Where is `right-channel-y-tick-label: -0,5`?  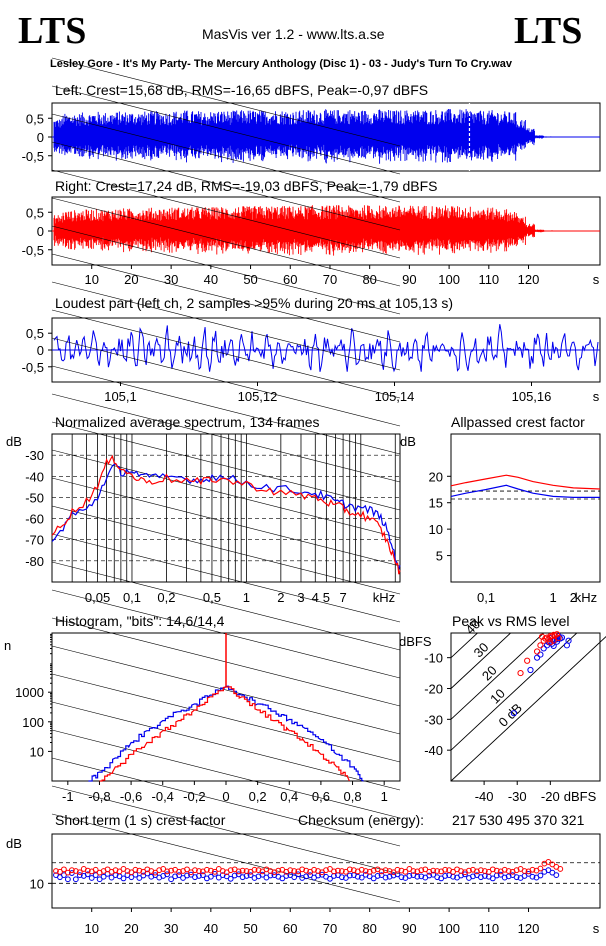
right-channel-y-tick-label: -0,5 is located at coordinates (33, 250).